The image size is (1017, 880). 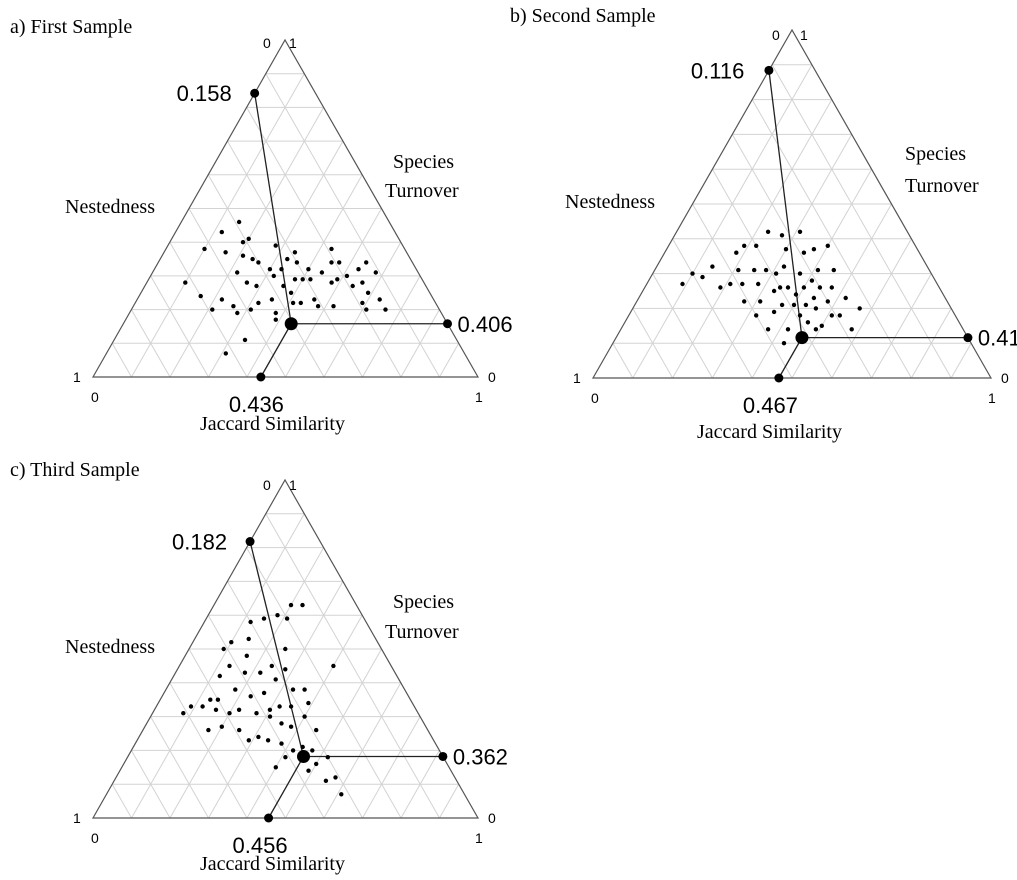 What do you see at coordinates (480, 756) in the screenshot?
I see `turnover-mean-label: 0.362` at bounding box center [480, 756].